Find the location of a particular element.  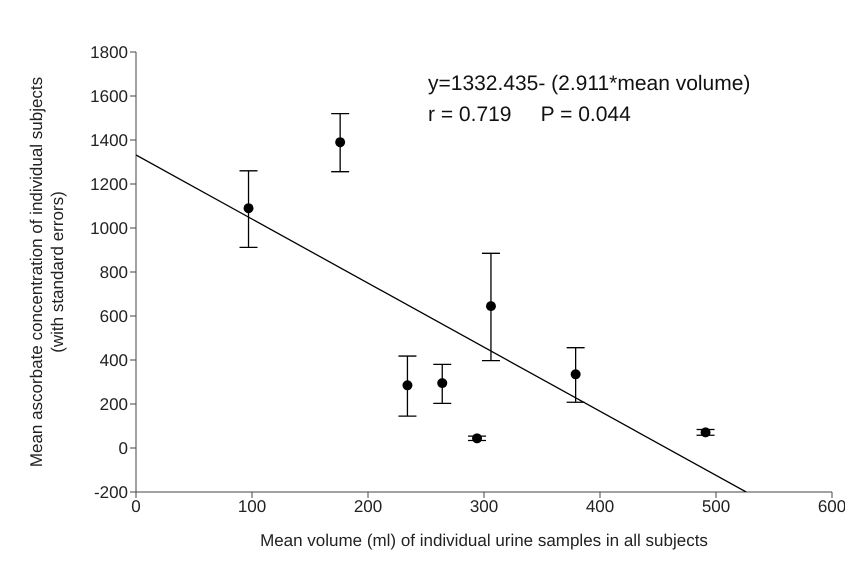

y-tick-label: 400 is located at coordinates (114, 360).